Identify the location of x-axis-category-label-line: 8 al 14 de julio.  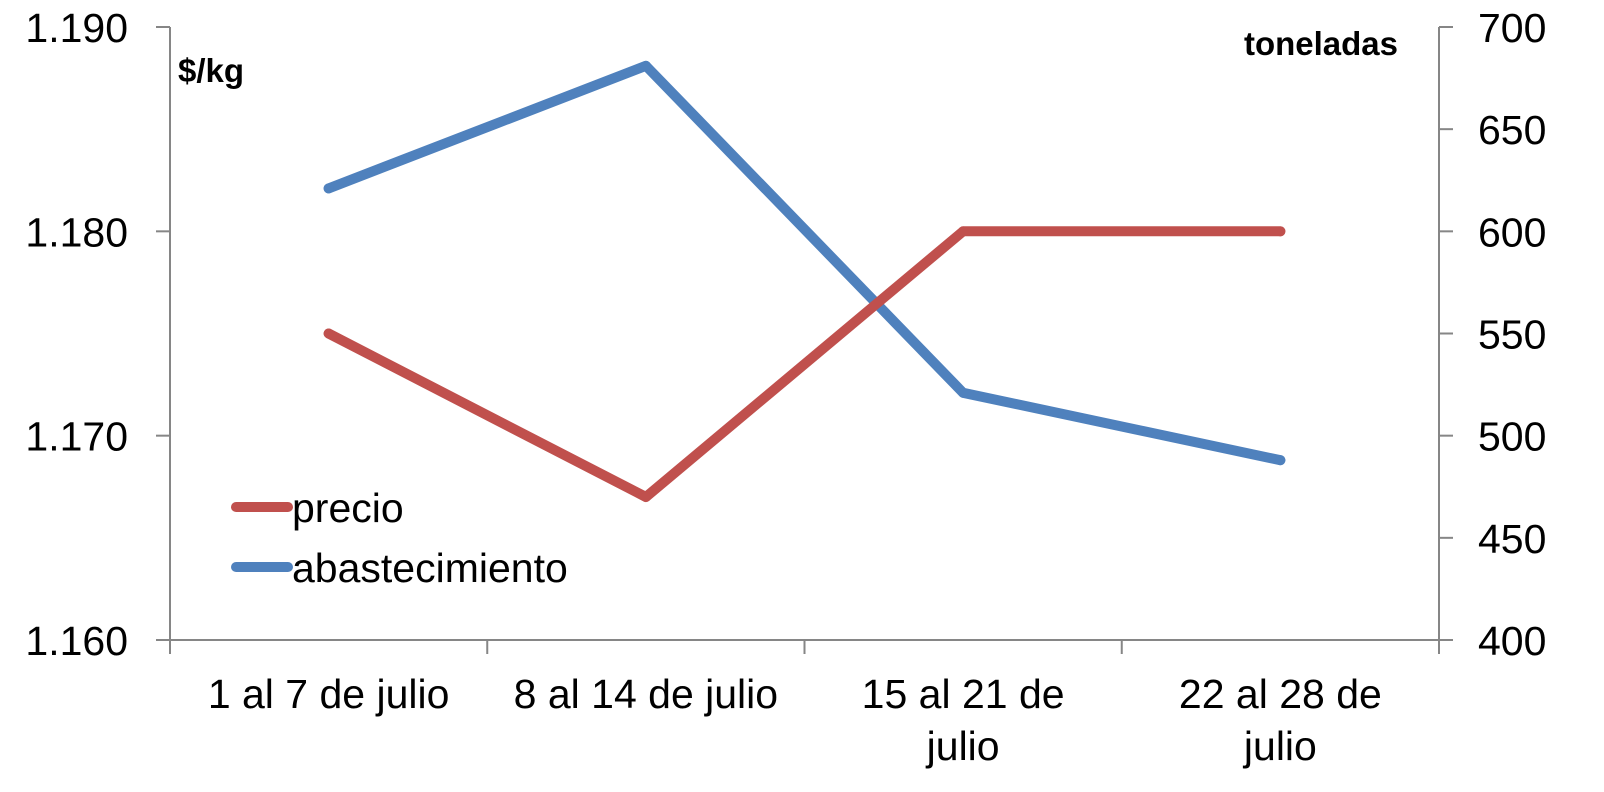
(646, 694).